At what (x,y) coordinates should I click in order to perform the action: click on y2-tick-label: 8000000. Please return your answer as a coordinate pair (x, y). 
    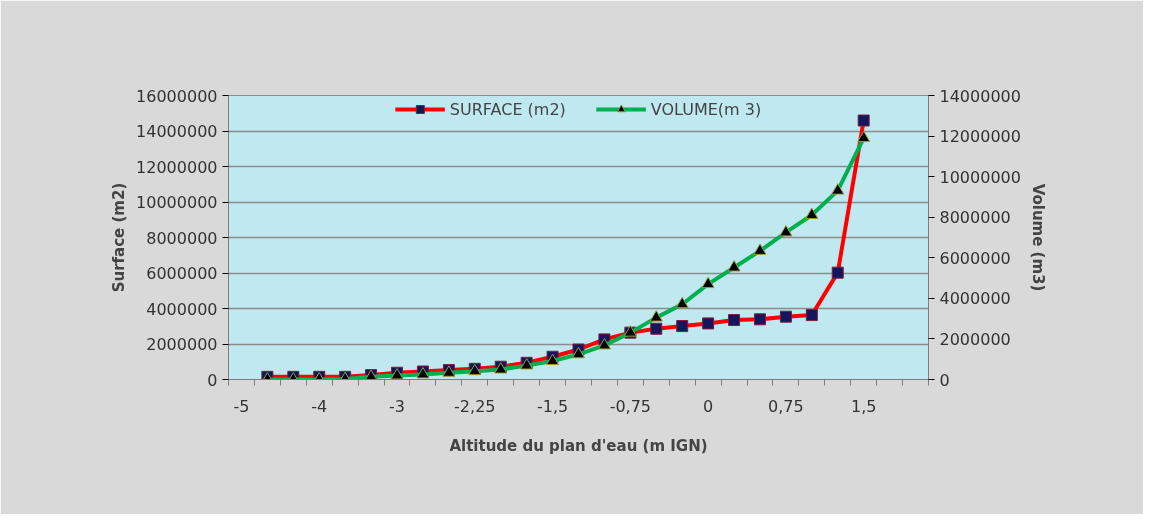
    Looking at the image, I should click on (975, 218).